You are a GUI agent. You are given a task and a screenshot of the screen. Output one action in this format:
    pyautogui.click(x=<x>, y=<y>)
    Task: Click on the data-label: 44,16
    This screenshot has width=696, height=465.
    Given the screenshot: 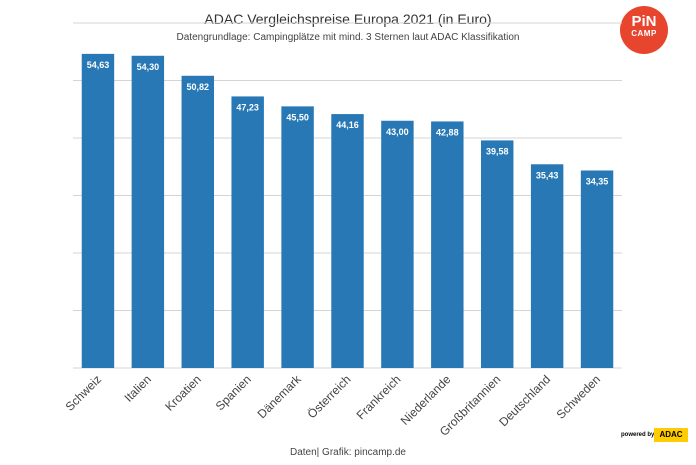 What is the action you would take?
    pyautogui.click(x=347, y=125)
    